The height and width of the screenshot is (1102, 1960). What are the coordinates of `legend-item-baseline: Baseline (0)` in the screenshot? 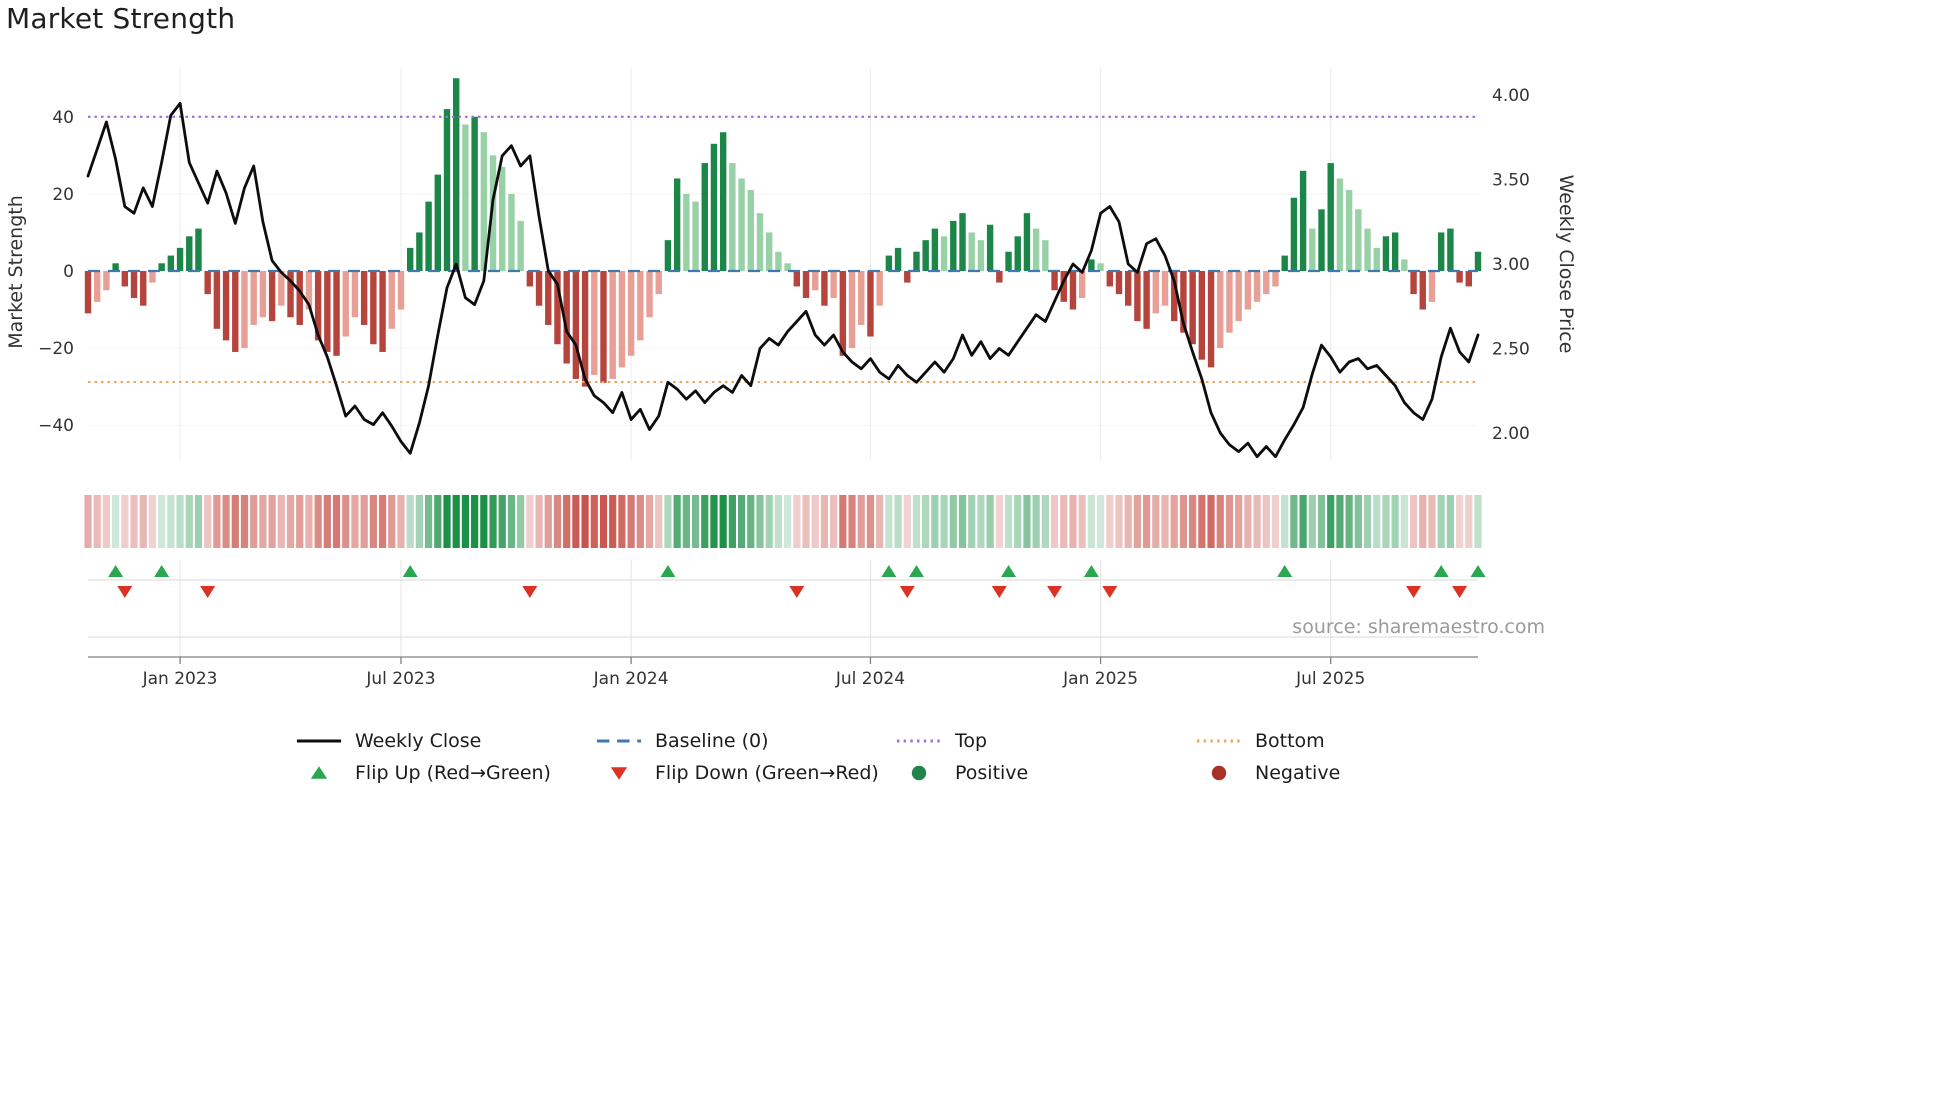 It's located at (745, 741).